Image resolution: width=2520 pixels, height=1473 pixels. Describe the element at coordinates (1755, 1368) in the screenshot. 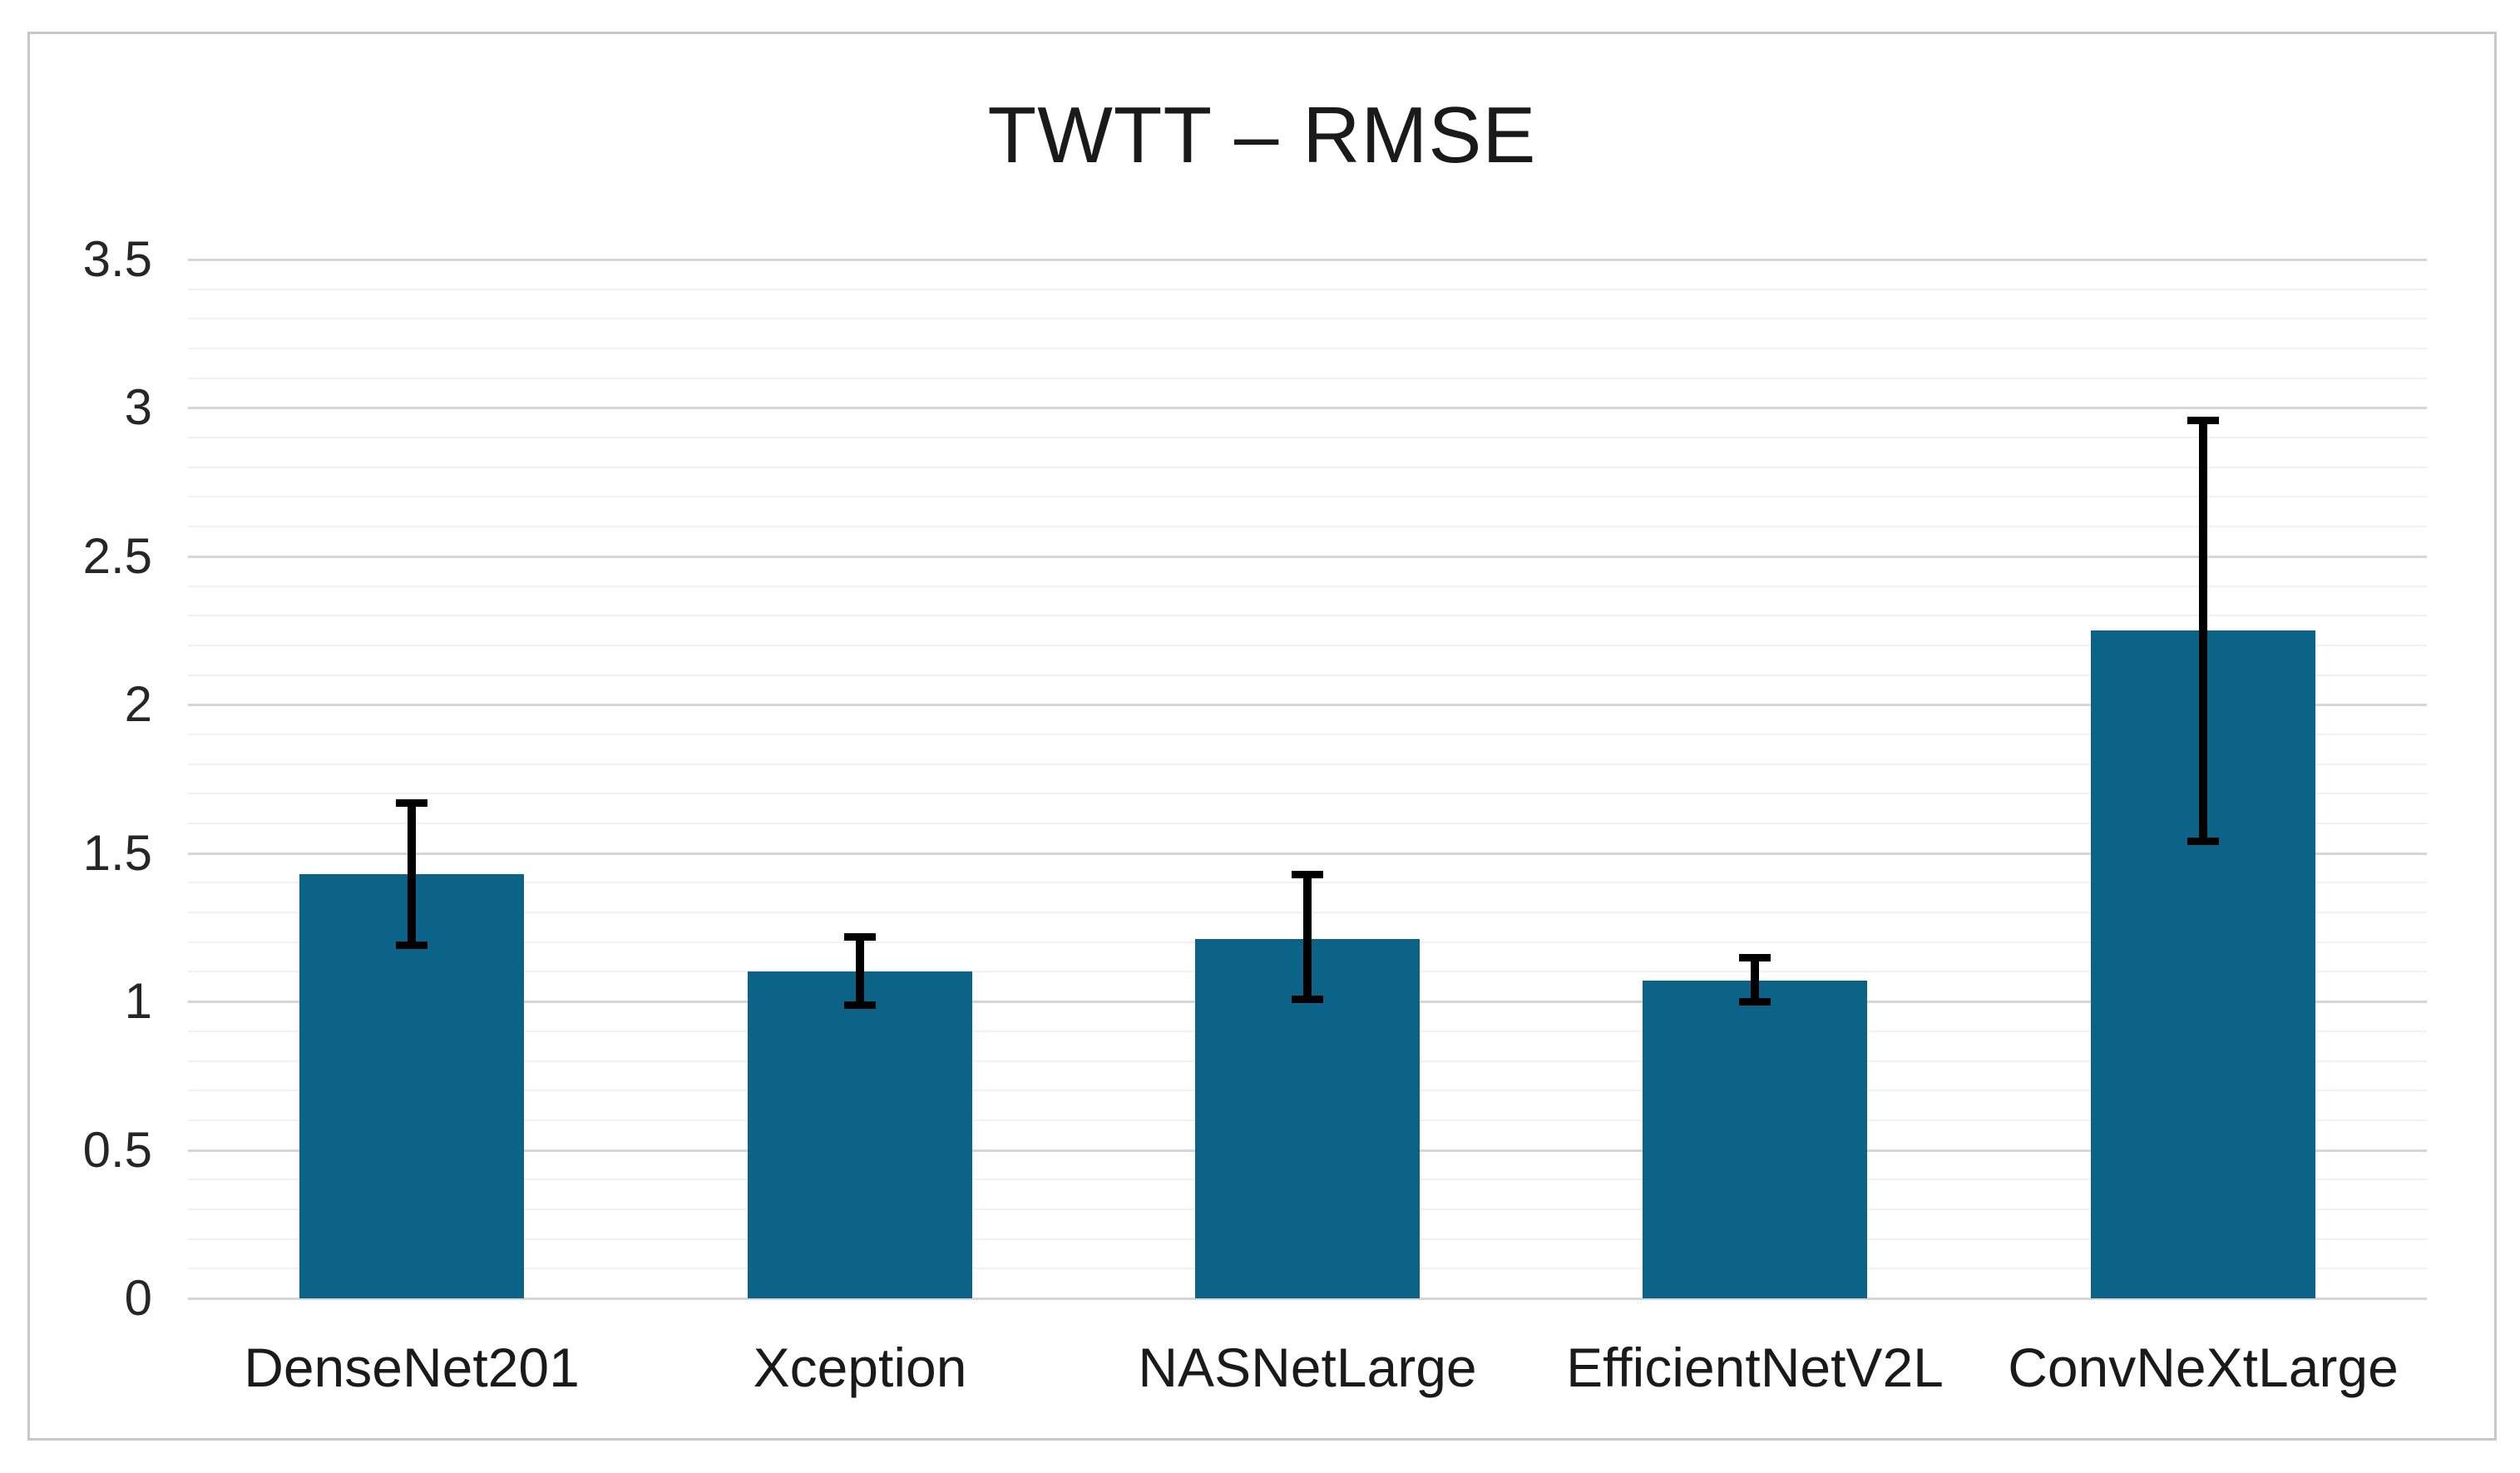

I see `x-category-label: EfficientNetV2L` at that location.